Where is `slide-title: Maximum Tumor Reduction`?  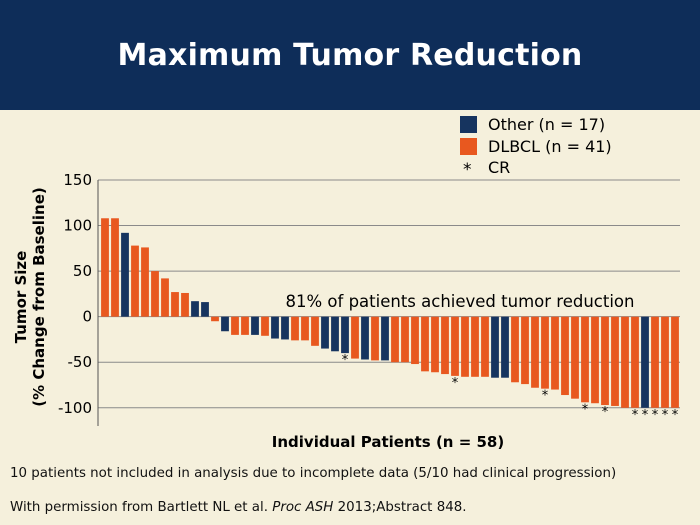 slide-title: Maximum Tumor Reduction is located at coordinates (350, 55).